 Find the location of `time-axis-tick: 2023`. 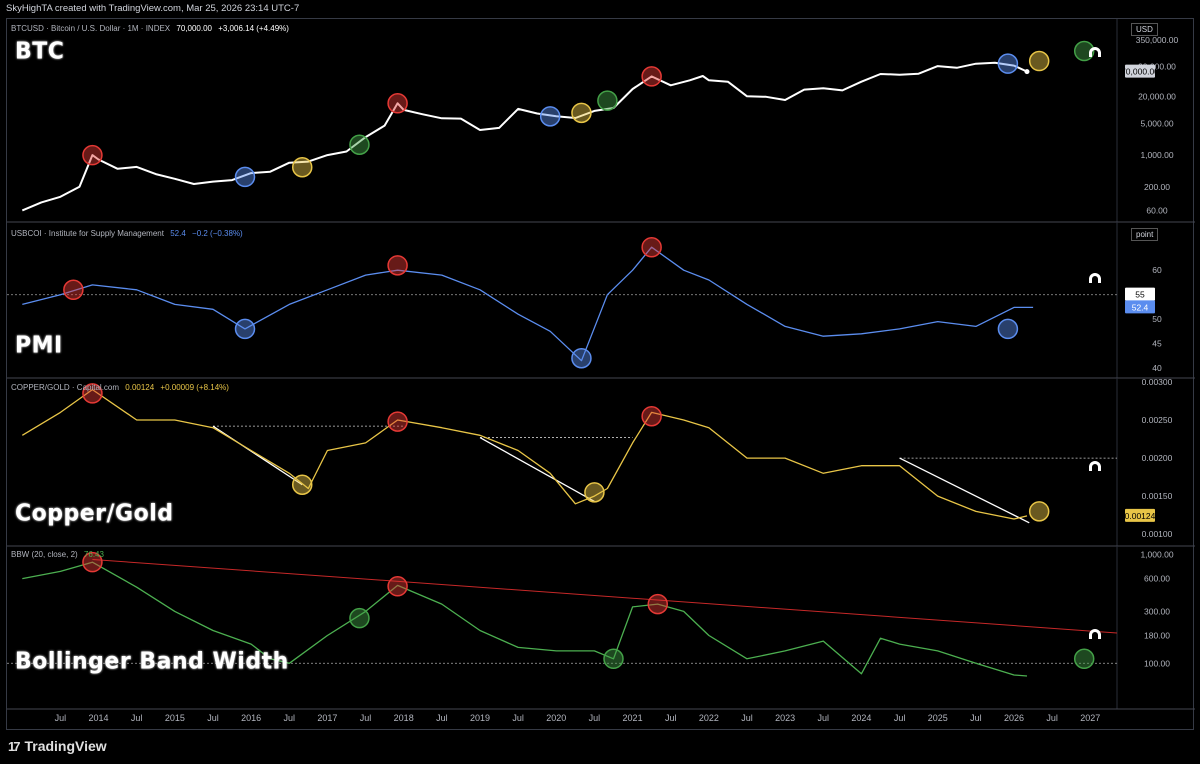

time-axis-tick: 2023 is located at coordinates (785, 718).